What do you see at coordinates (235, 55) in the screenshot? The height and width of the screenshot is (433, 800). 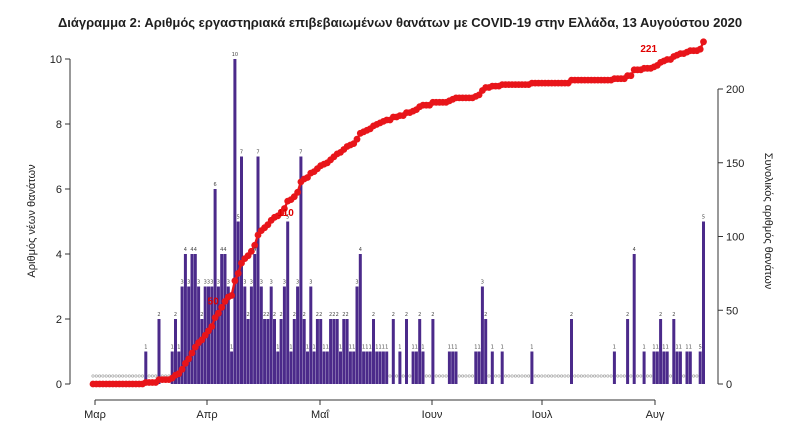 I see `bar-value-label: 10` at bounding box center [235, 55].